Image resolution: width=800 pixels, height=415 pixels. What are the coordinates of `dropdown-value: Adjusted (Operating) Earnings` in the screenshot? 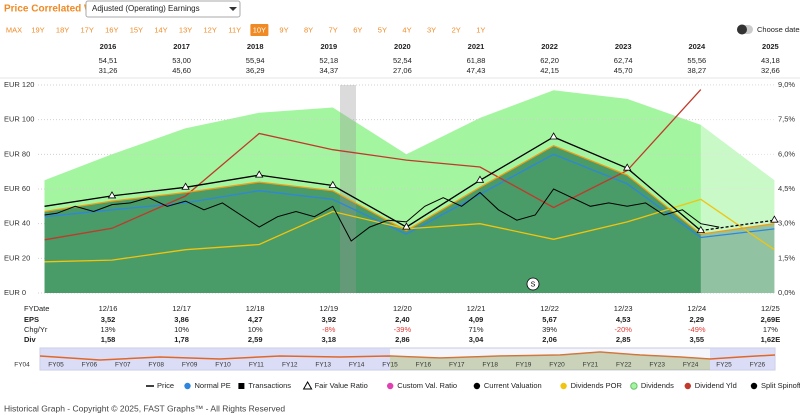 It's located at (146, 8).